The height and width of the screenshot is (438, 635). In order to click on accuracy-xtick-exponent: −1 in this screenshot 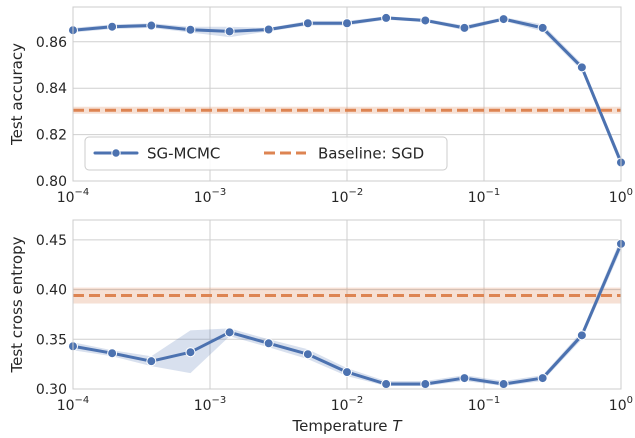, I will do `click(493, 192)`.